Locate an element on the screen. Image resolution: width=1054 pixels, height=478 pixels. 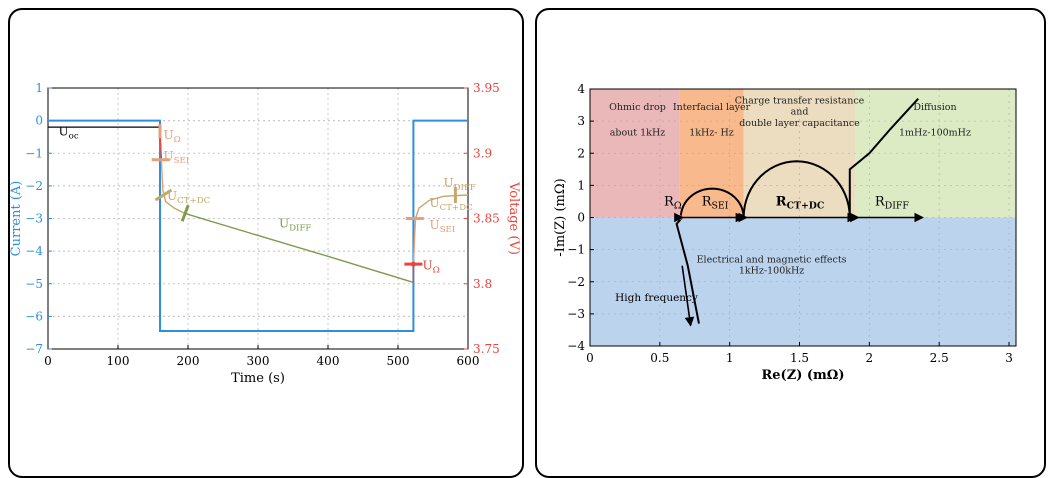
annotation-6: UCT+DC is located at coordinates (452, 204).